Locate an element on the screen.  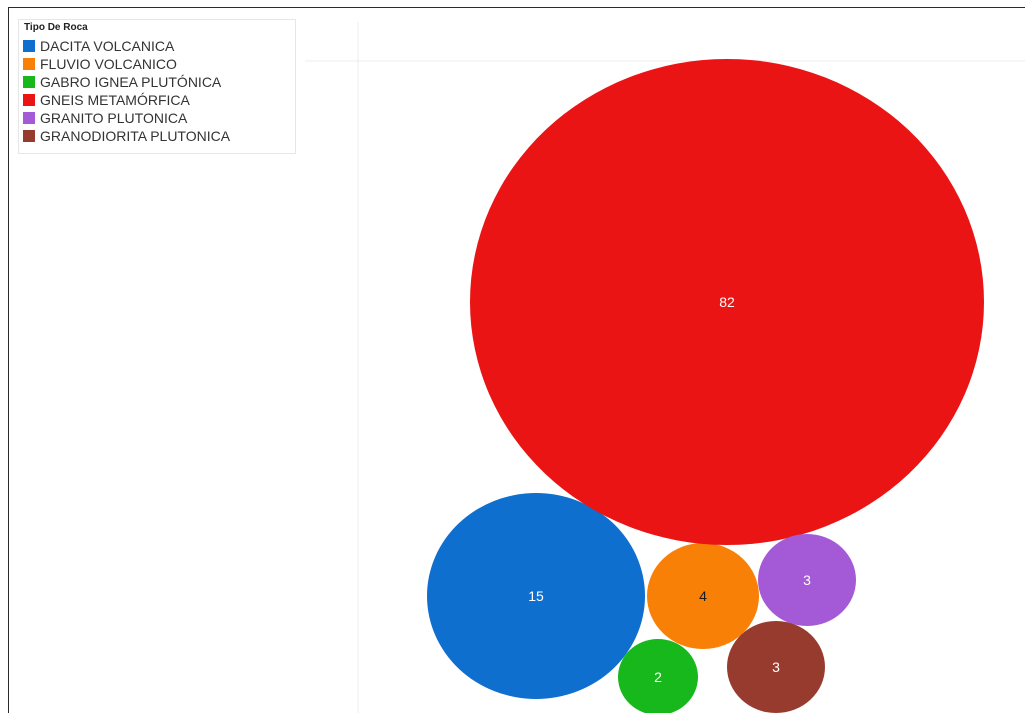
bubble-granodiorita is located at coordinates (776, 667).